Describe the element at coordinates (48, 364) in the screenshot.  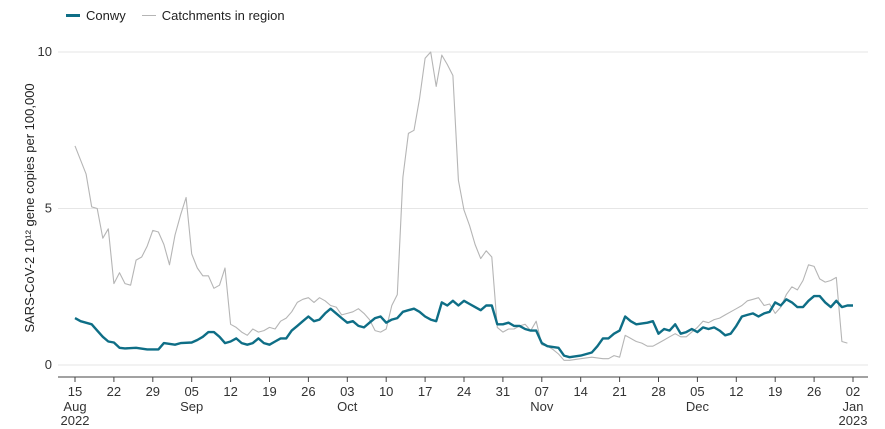
I see `y-tick-label: 0` at that location.